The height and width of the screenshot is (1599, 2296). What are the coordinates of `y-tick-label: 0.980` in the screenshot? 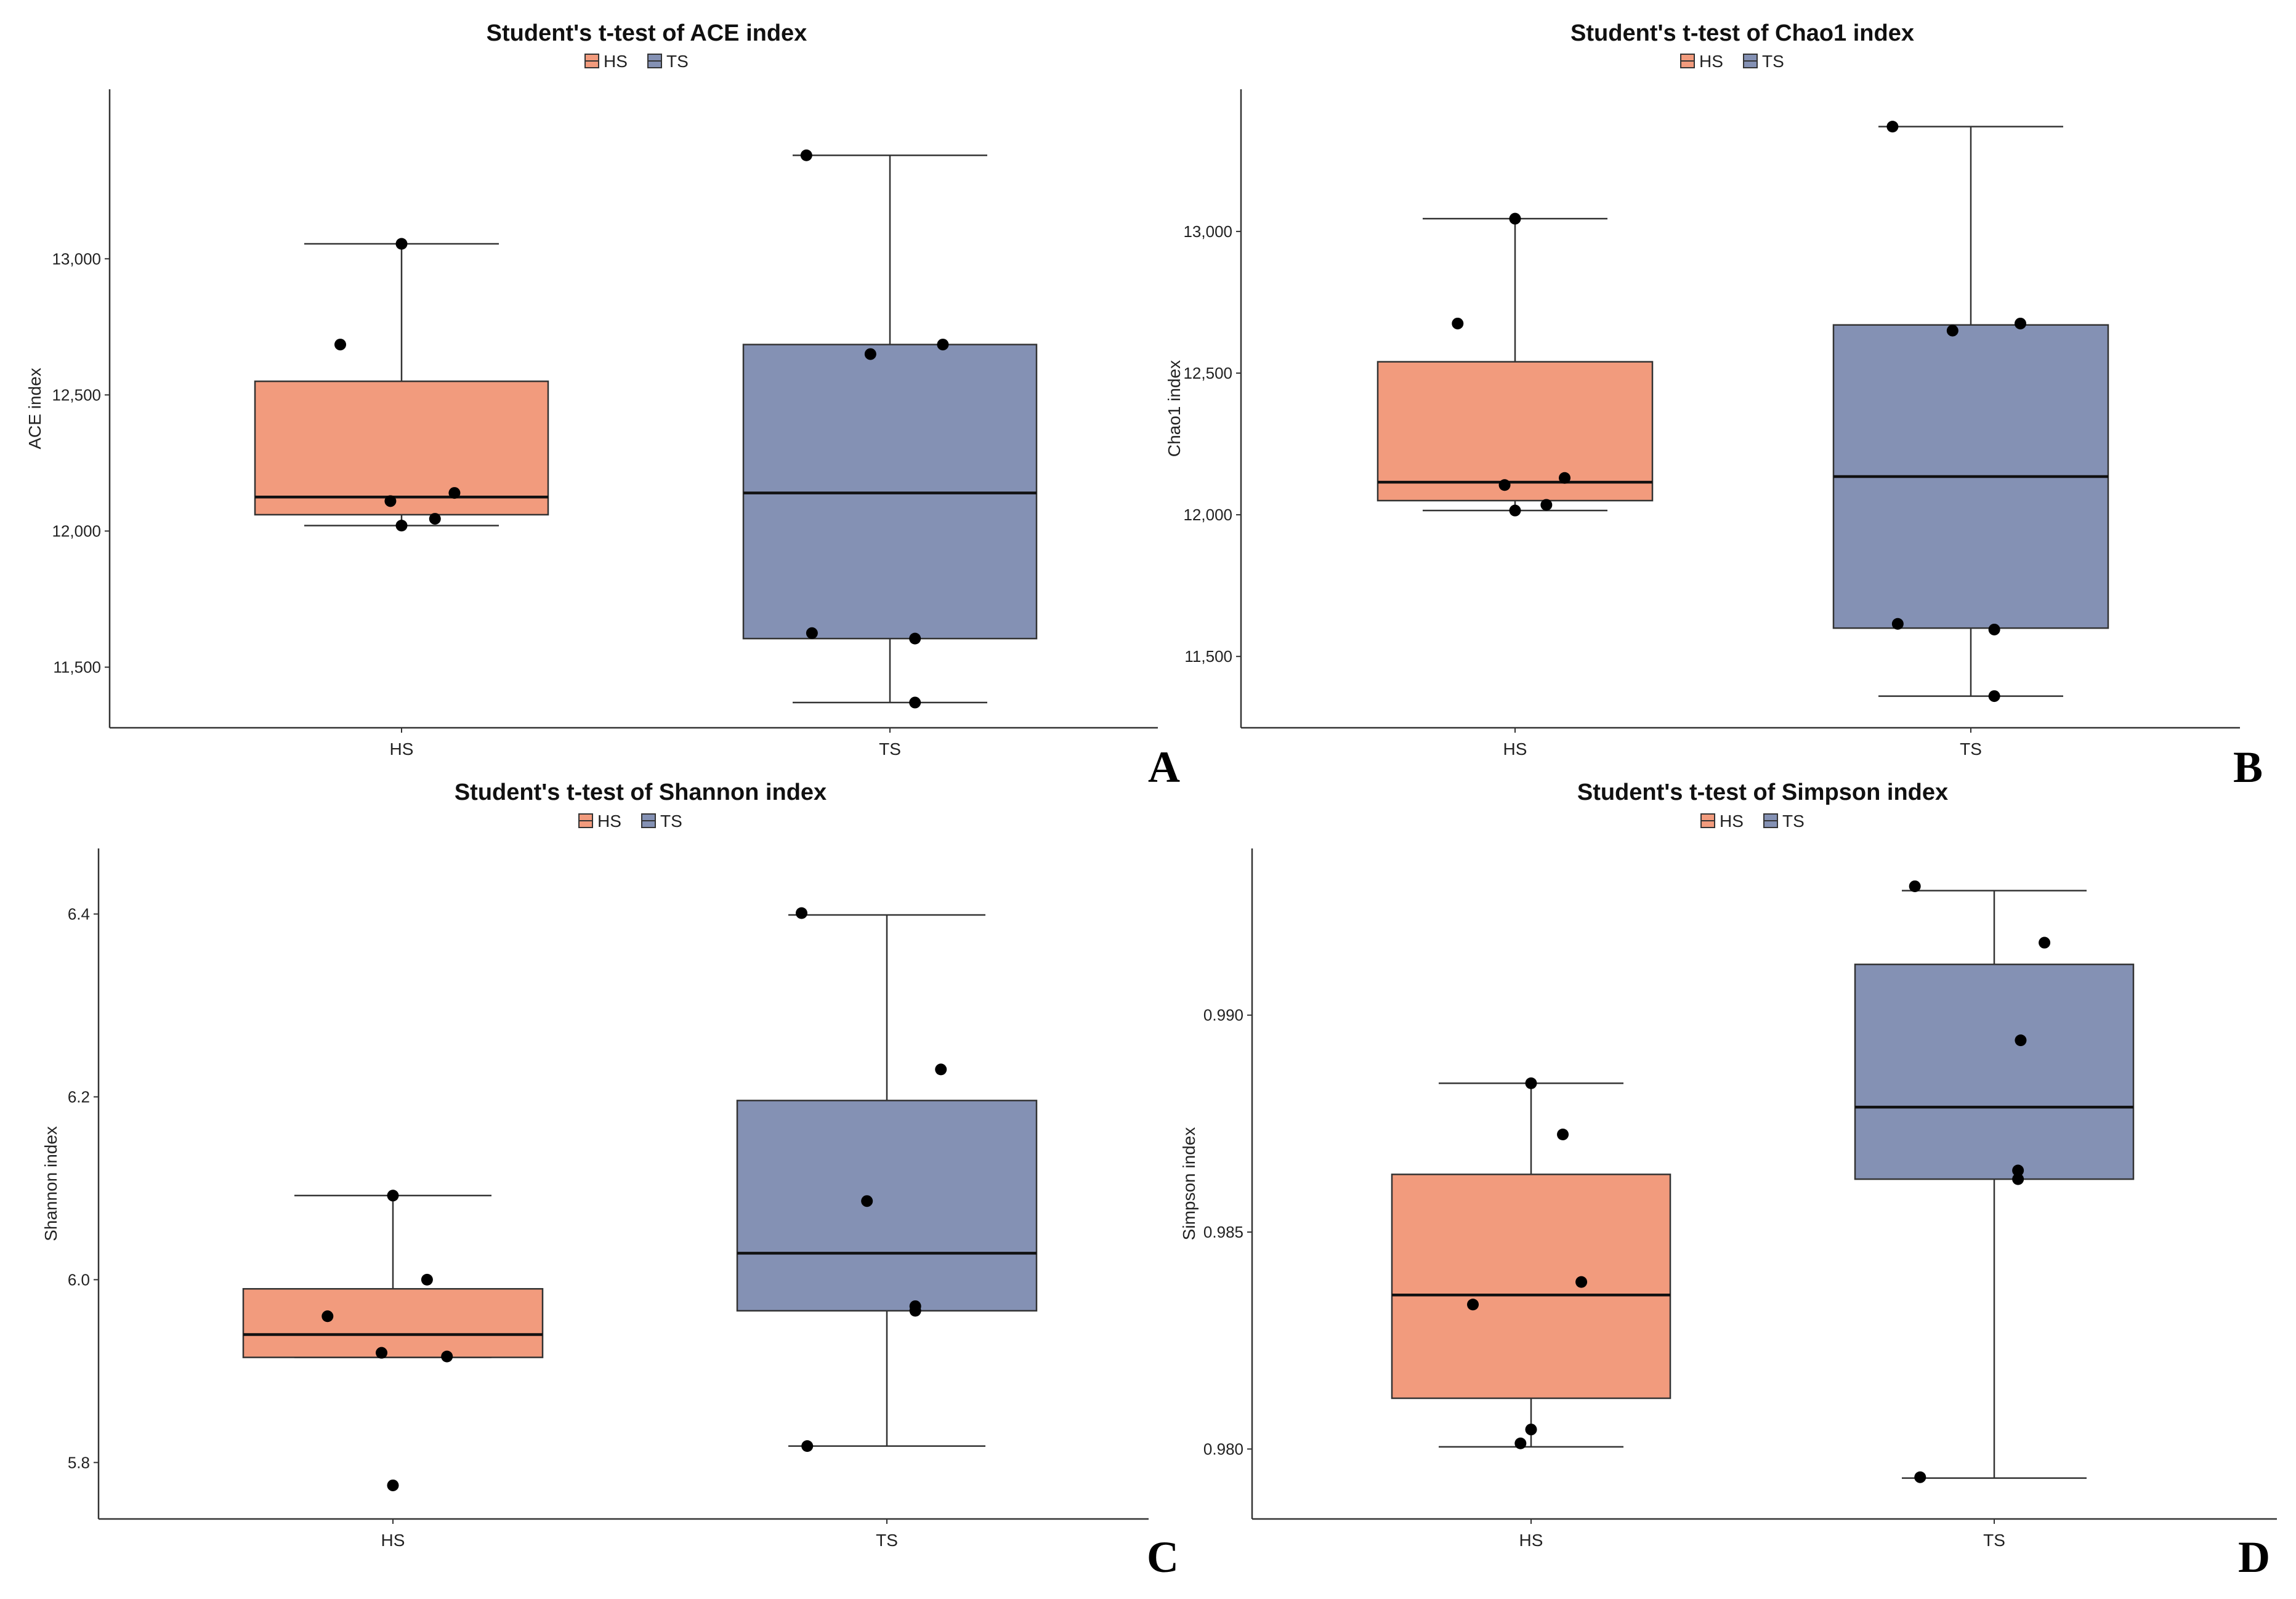 It's located at (1223, 1449).